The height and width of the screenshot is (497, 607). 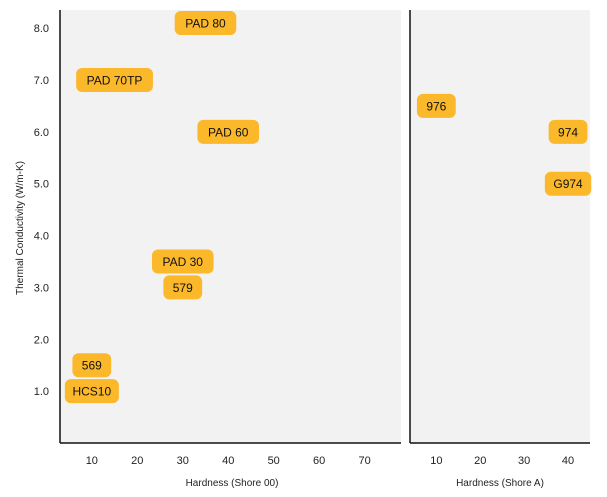 What do you see at coordinates (41, 81) in the screenshot?
I see `y-tick-label: 7.0` at bounding box center [41, 81].